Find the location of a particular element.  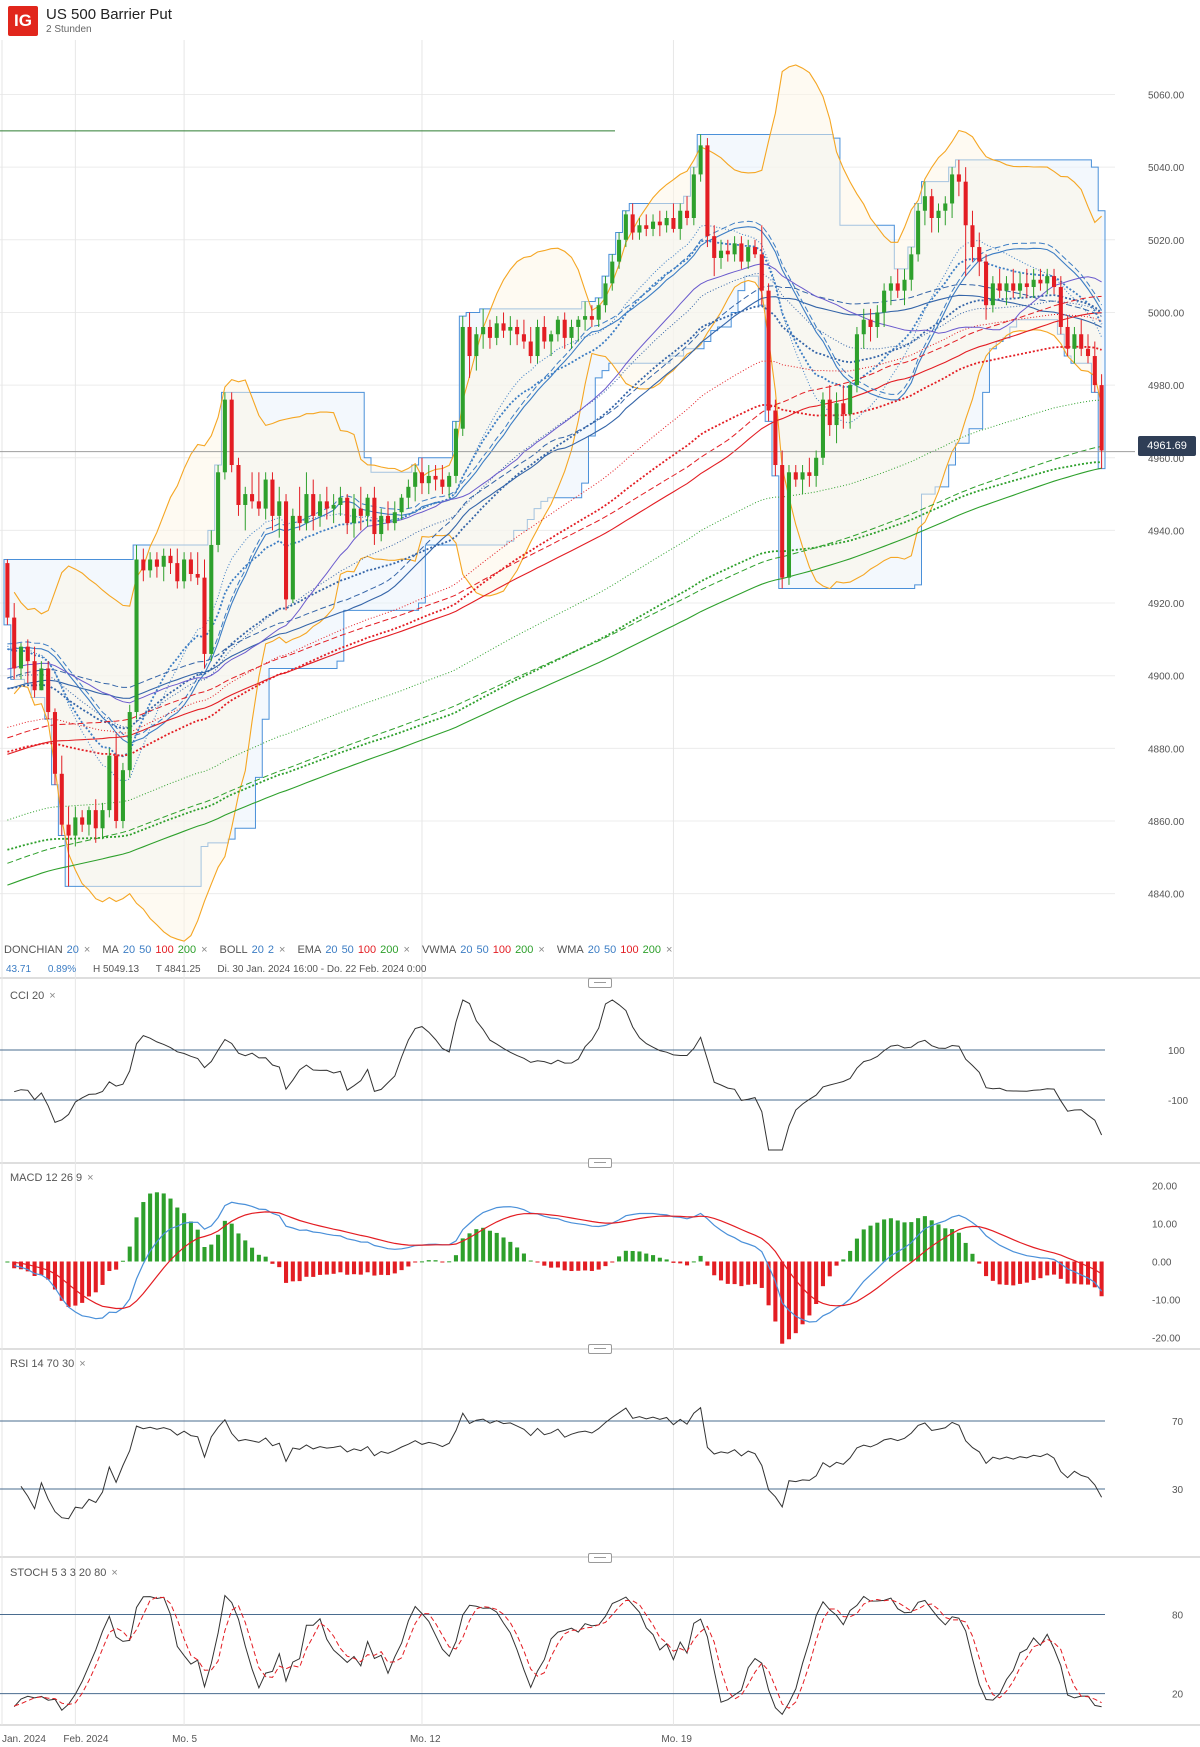

legend-param: 50 is located at coordinates (610, 950).